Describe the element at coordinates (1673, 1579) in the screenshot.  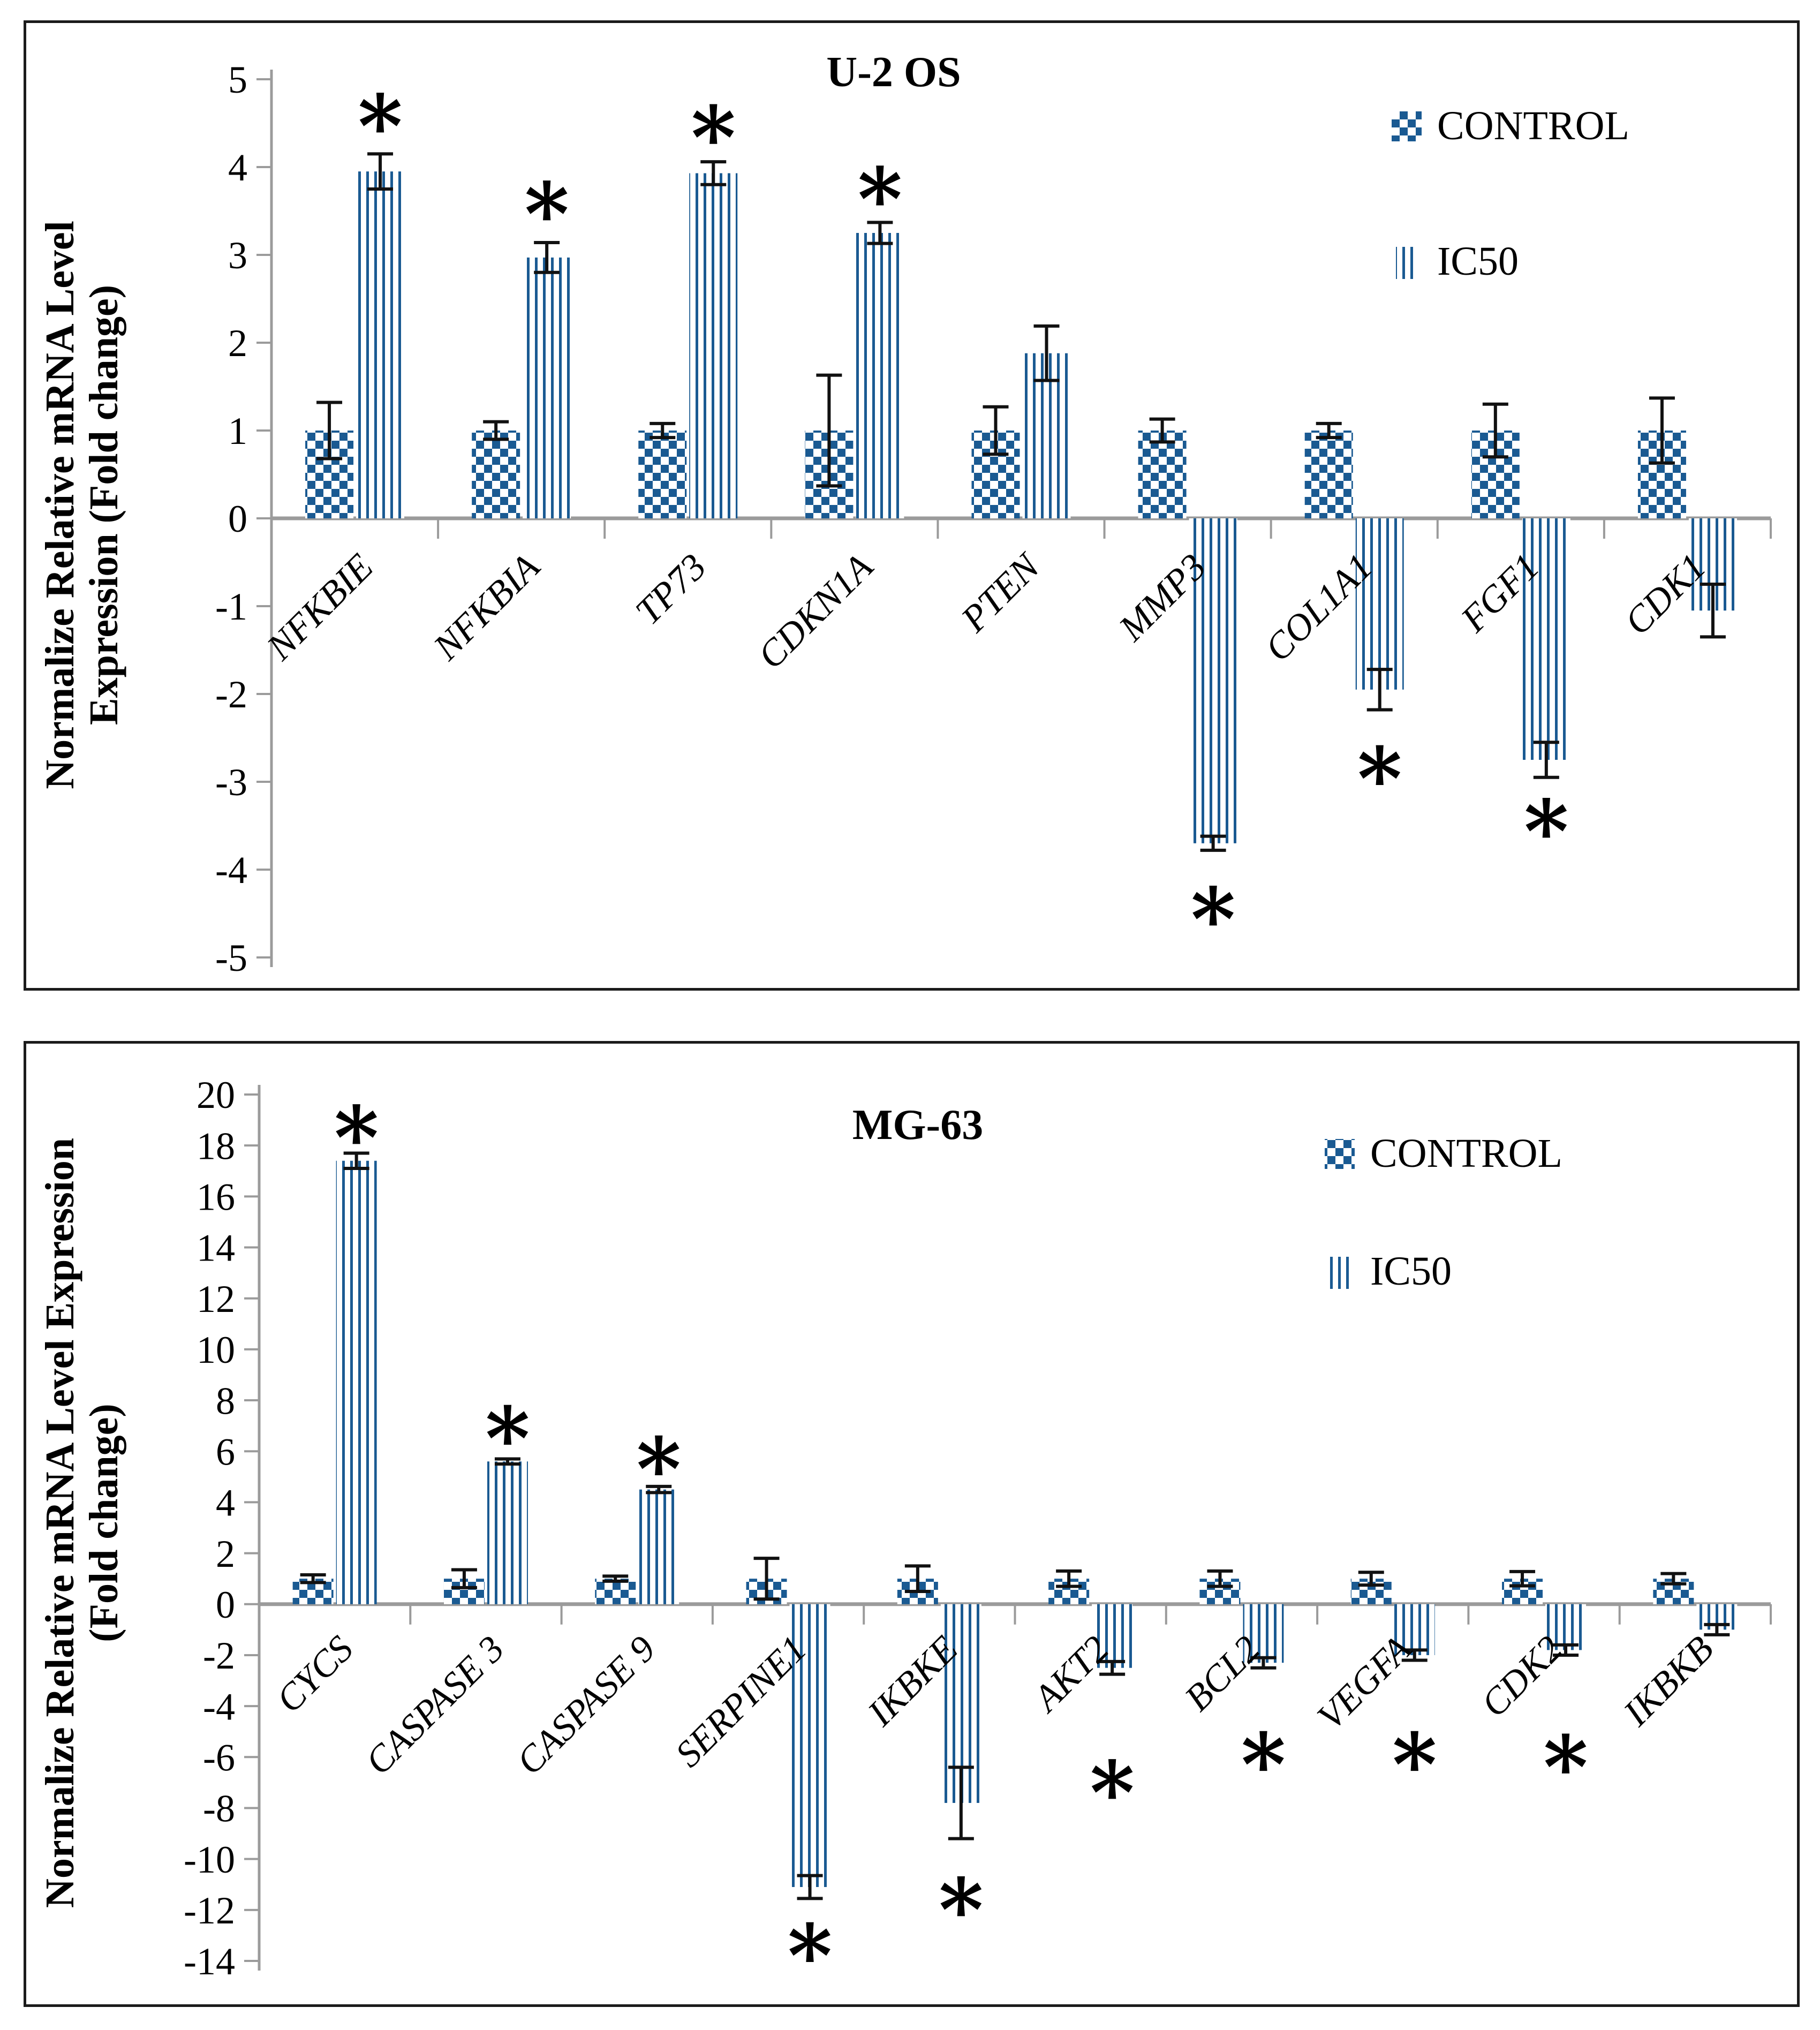
I see `error-bar-control-ikbkb` at that location.